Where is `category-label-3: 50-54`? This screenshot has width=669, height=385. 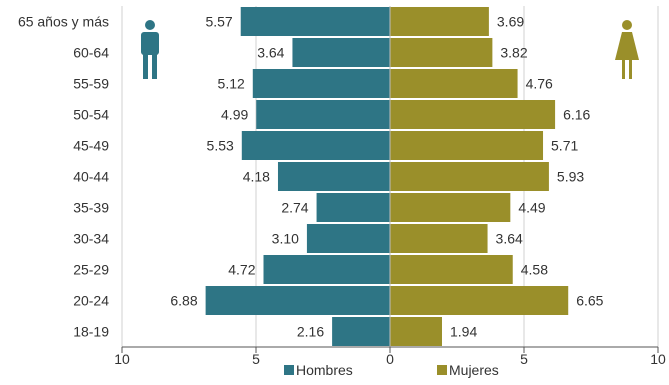 category-label-3: 50-54 is located at coordinates (91, 115).